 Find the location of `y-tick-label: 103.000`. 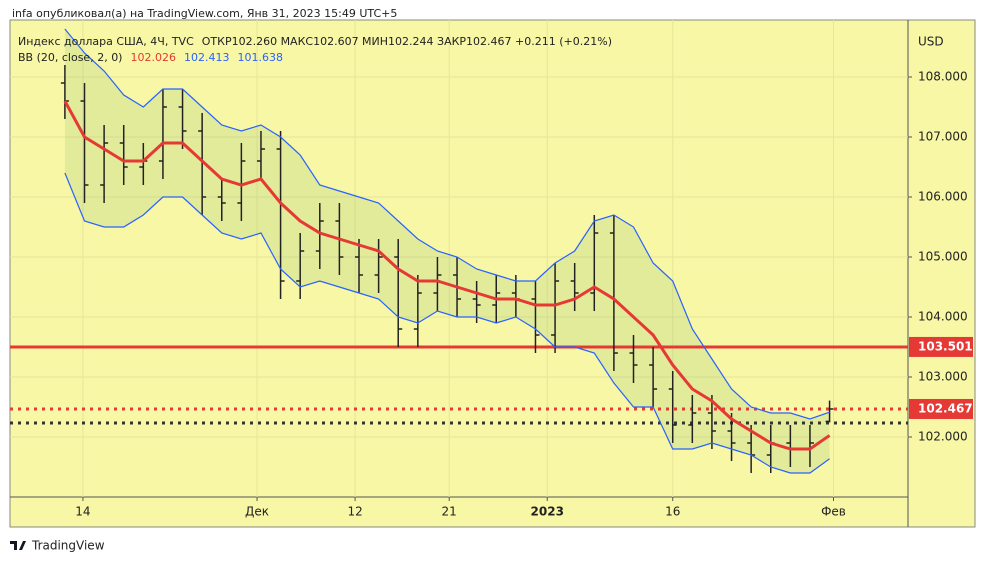

y-tick-label: 103.000 is located at coordinates (943, 377).